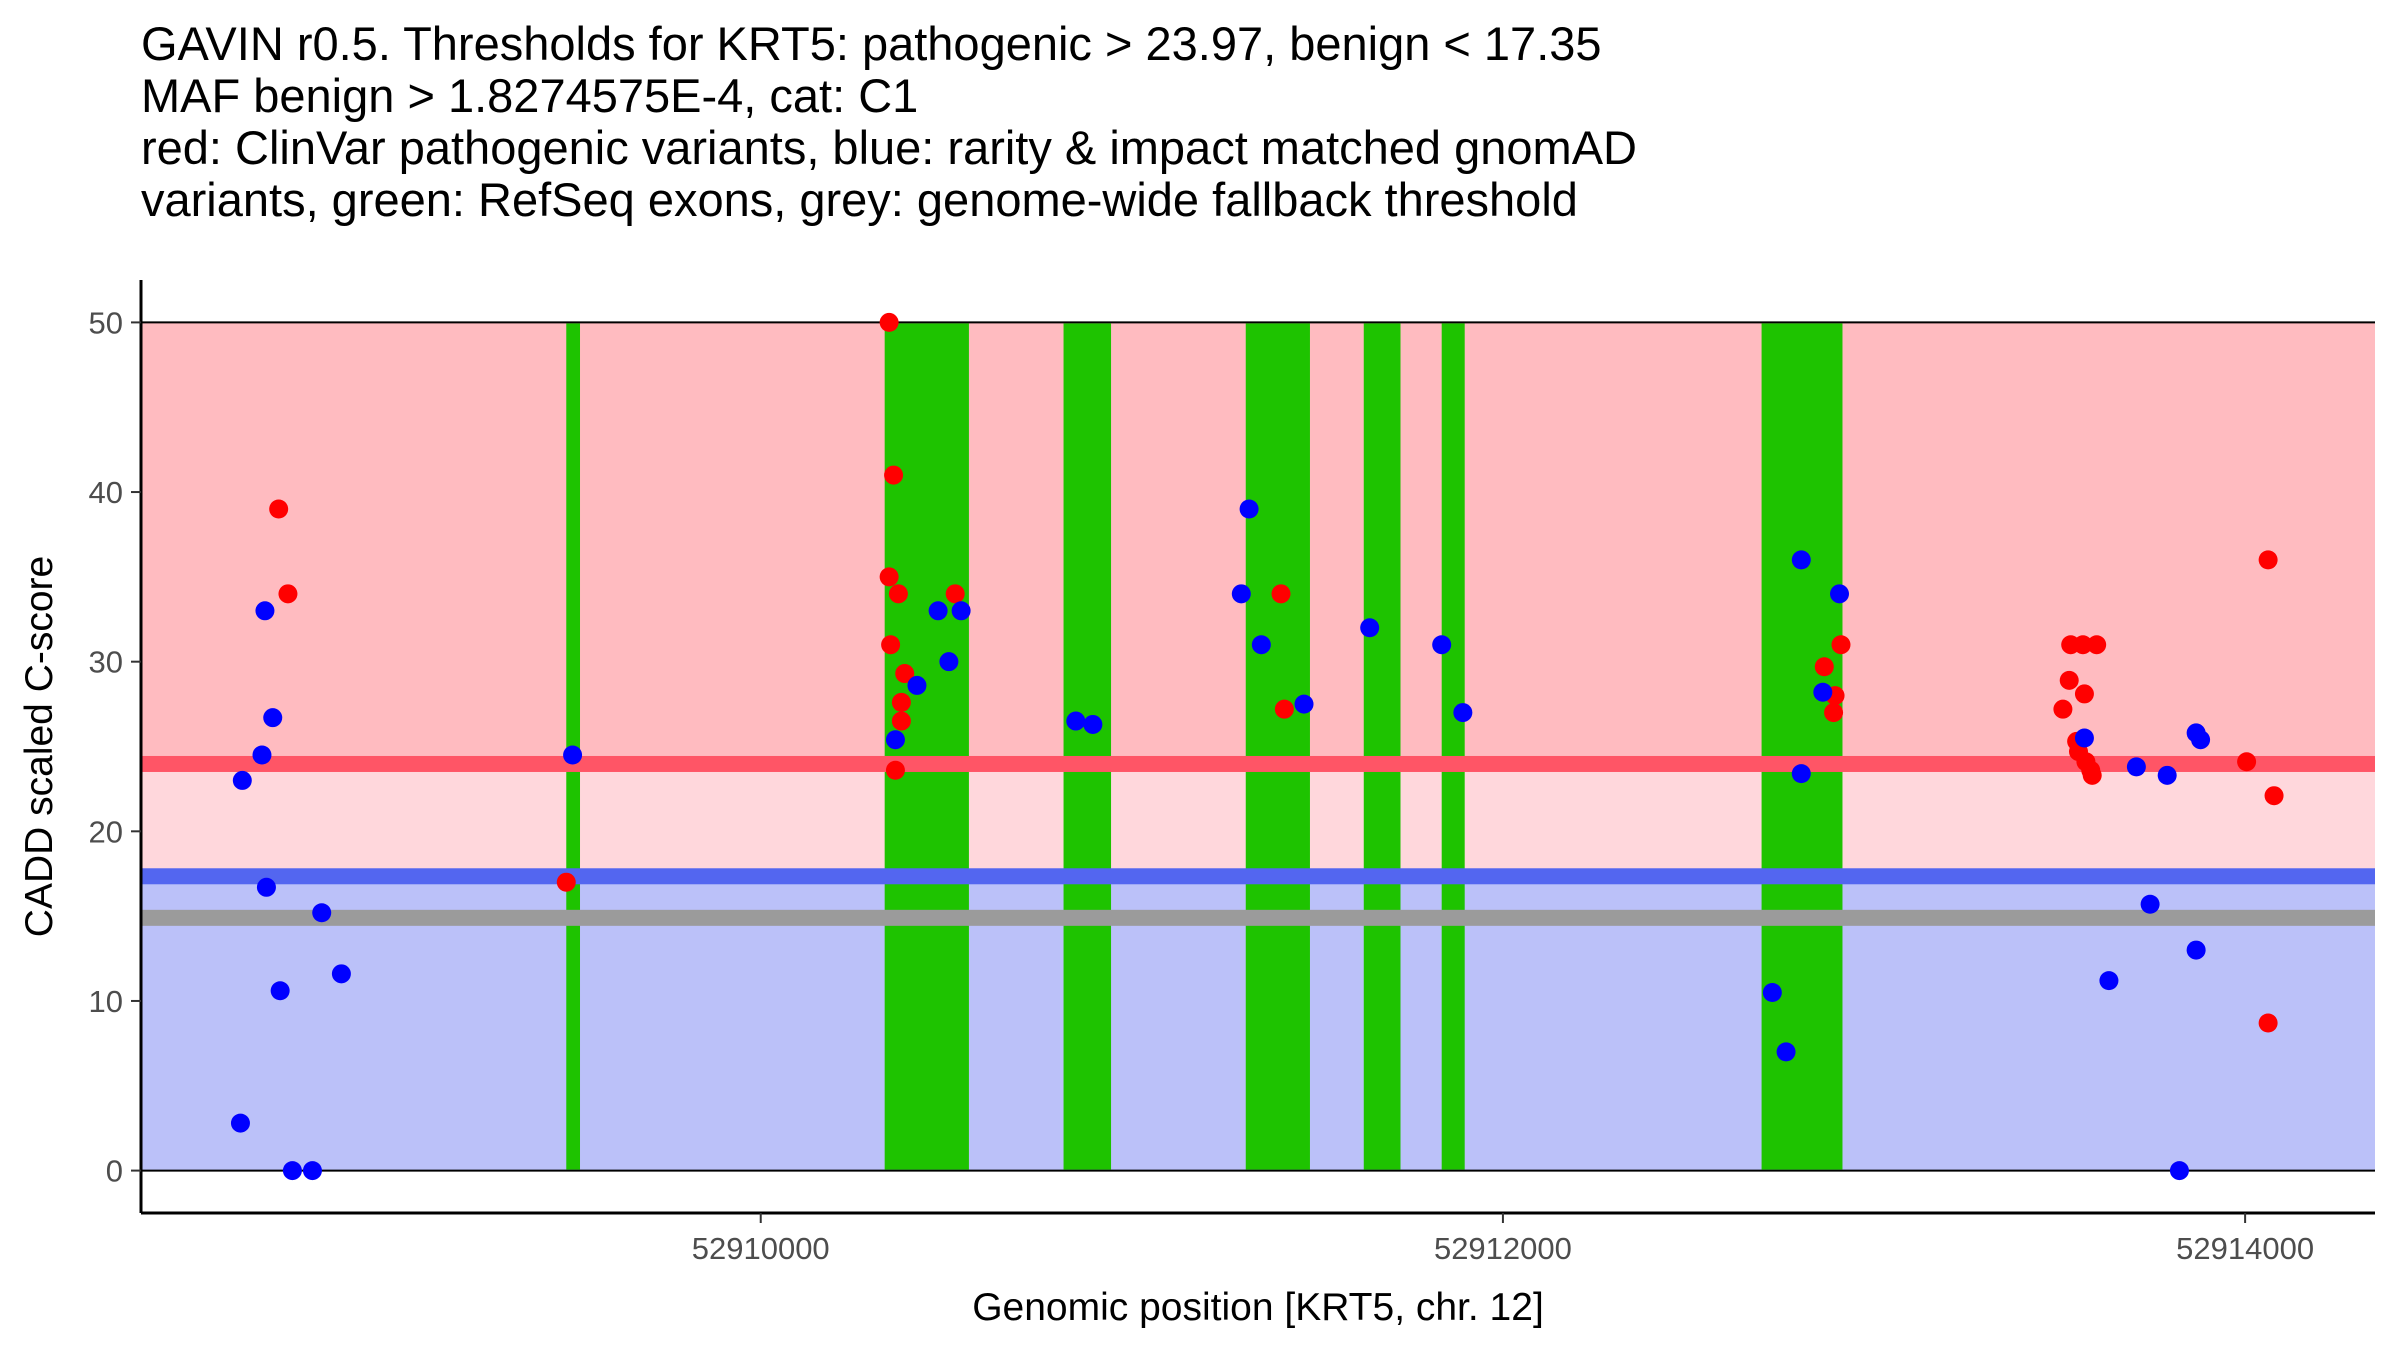  I want to click on y-tick-label: 30, so click(106, 662).